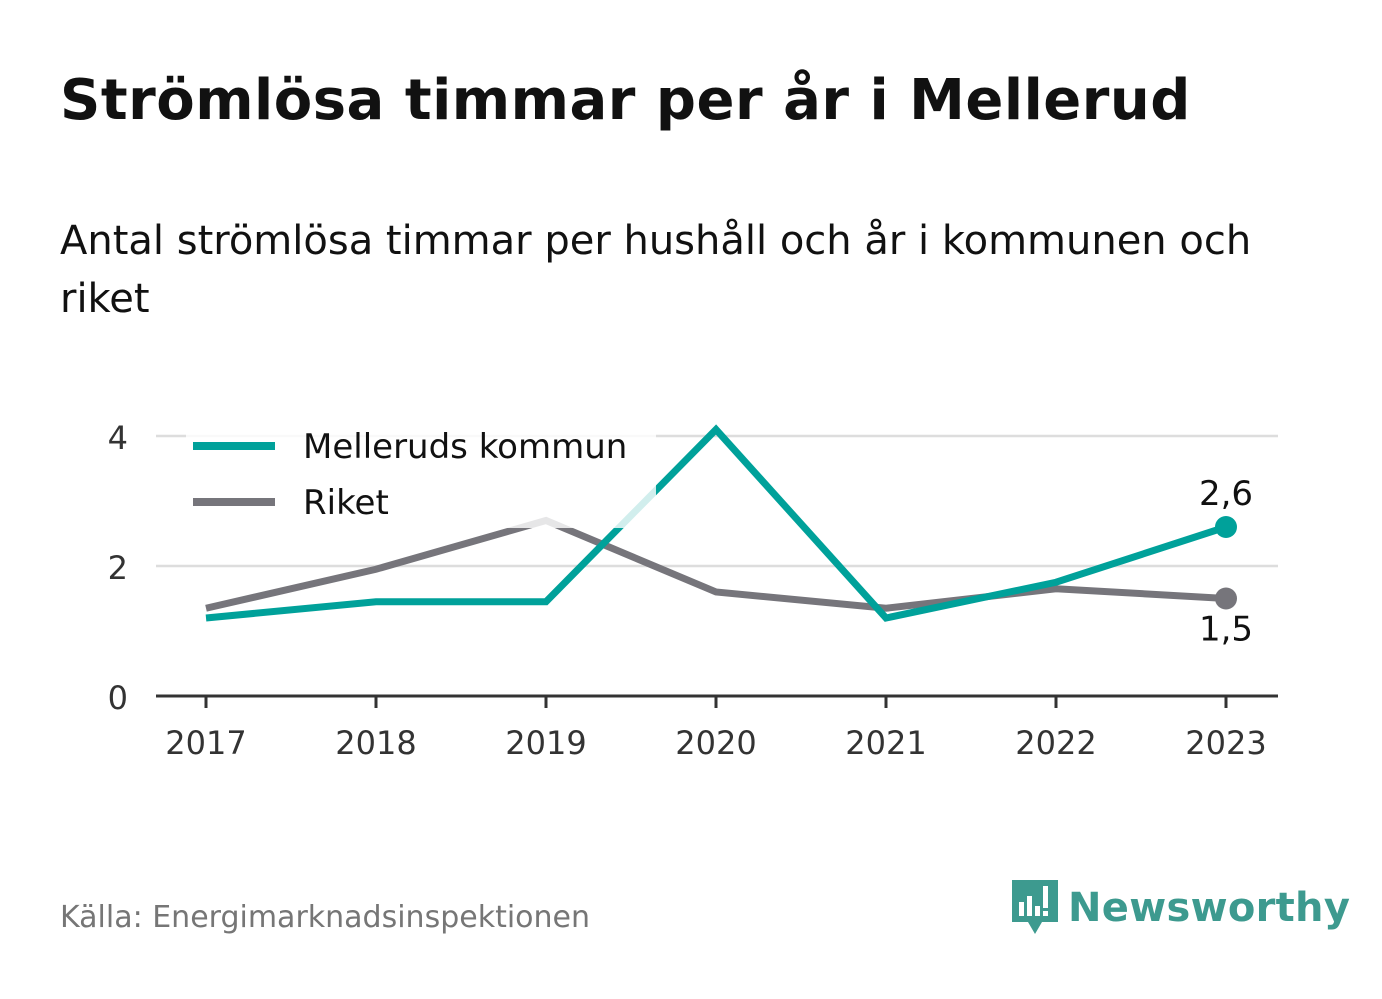  I want to click on end-label-riket: 1,5, so click(1226, 630).